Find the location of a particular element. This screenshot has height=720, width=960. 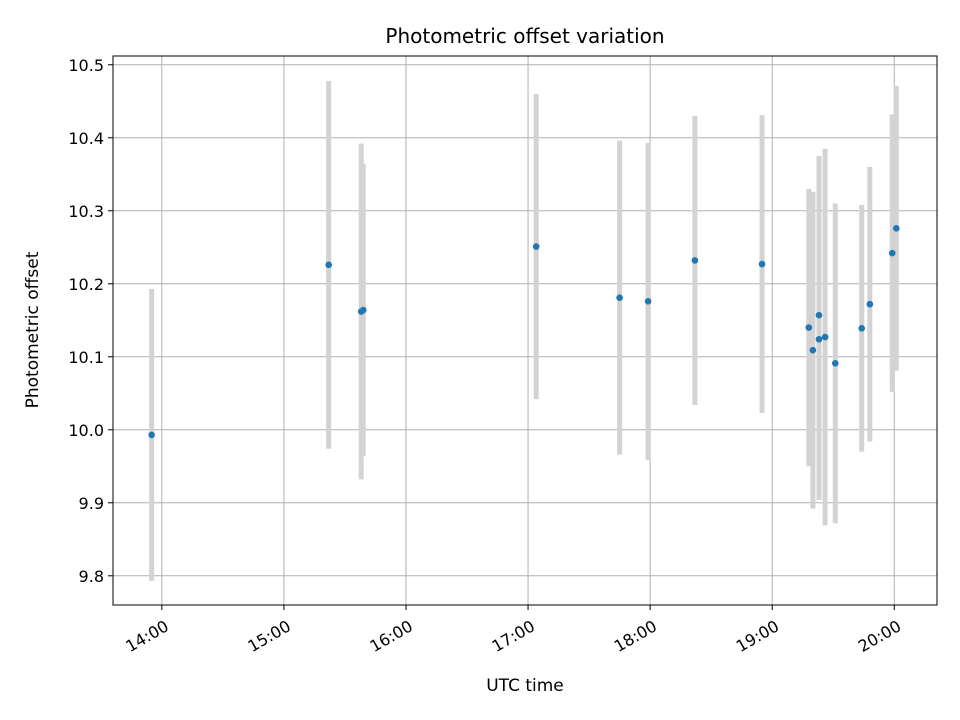

y-tick-label: 10.3 is located at coordinates (86, 211).